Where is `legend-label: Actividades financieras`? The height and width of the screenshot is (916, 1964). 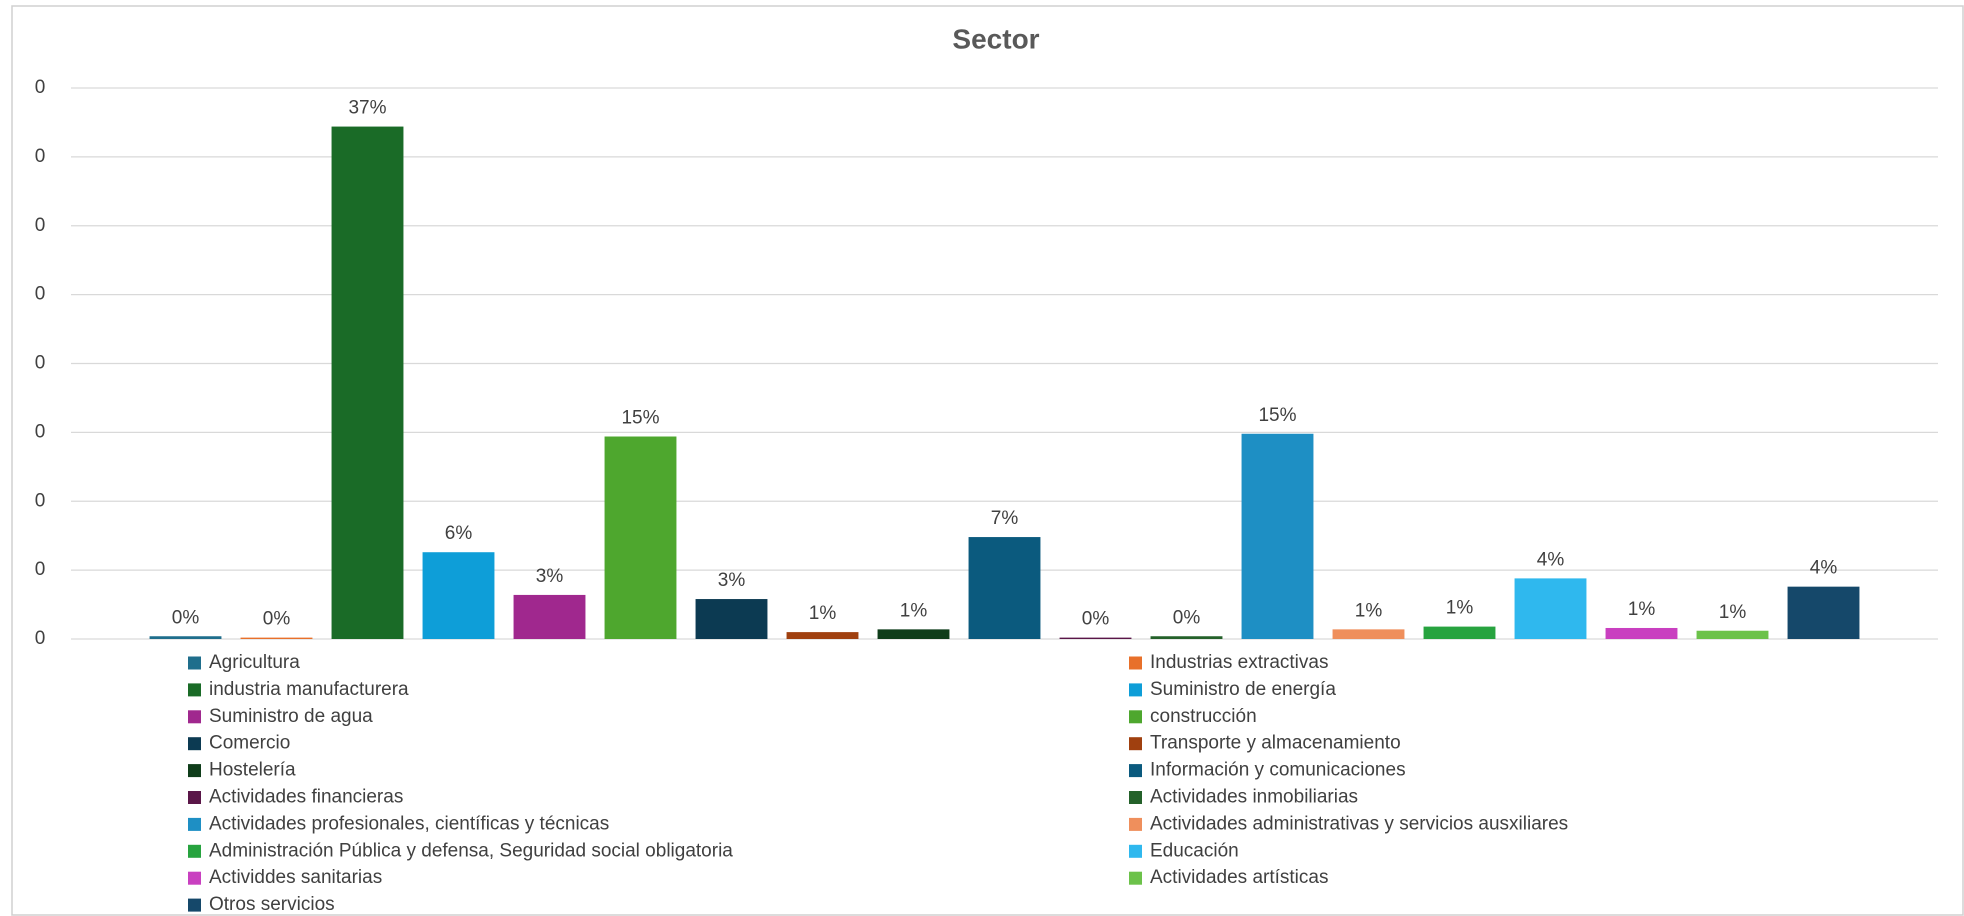
legend-label: Actividades financieras is located at coordinates (306, 797).